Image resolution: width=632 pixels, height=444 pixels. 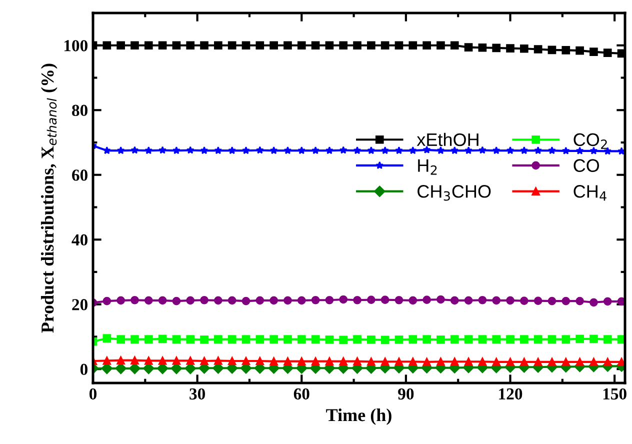 I want to click on legend-label: CO, so click(x=587, y=165).